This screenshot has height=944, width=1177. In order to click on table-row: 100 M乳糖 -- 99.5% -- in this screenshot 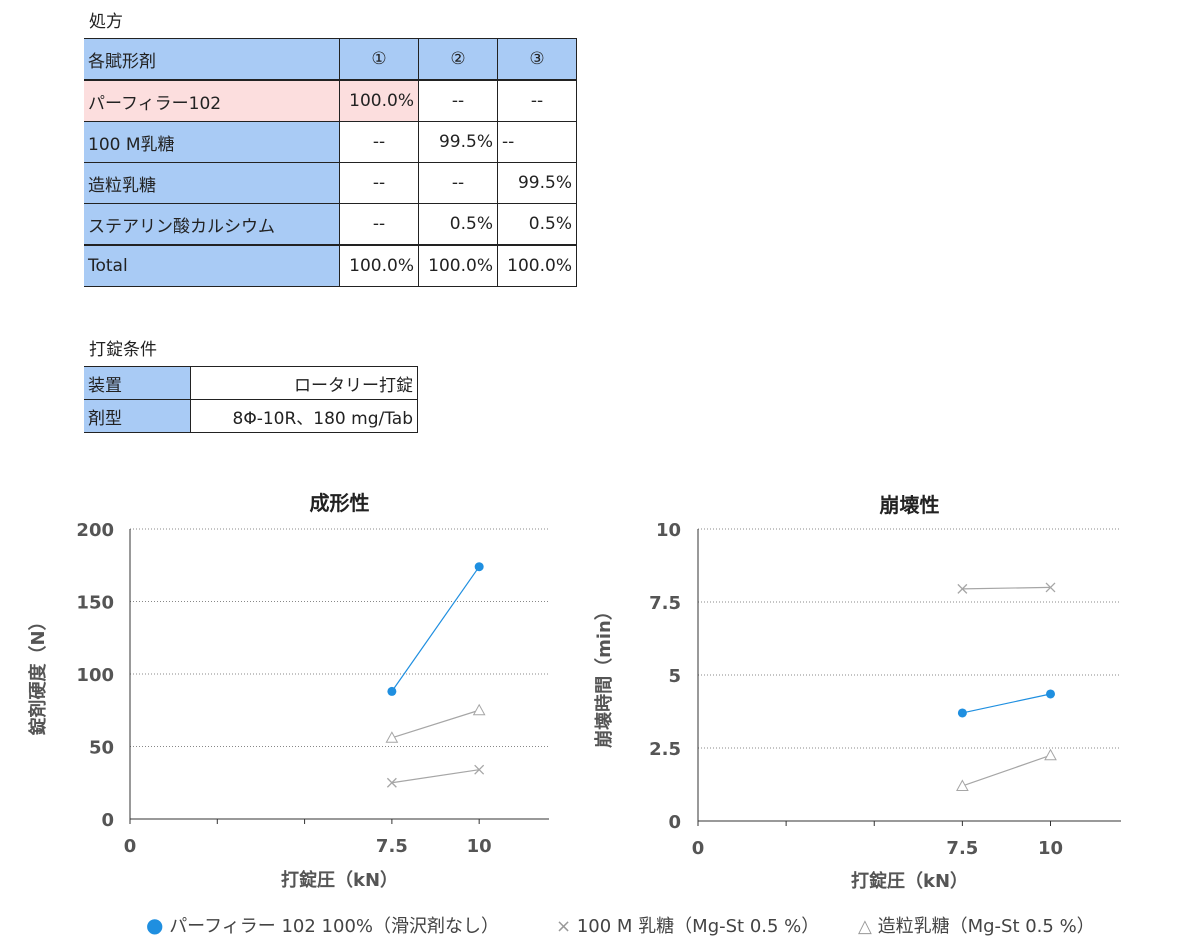, I will do `click(330, 142)`.